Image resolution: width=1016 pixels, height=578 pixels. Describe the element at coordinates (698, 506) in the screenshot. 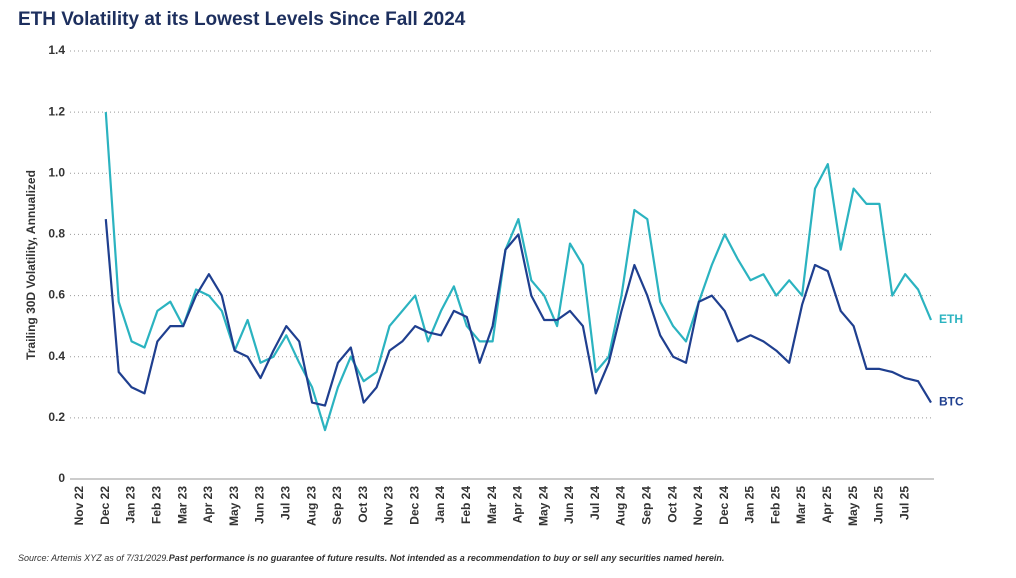

I see `x-tick-label: Nov 24` at that location.